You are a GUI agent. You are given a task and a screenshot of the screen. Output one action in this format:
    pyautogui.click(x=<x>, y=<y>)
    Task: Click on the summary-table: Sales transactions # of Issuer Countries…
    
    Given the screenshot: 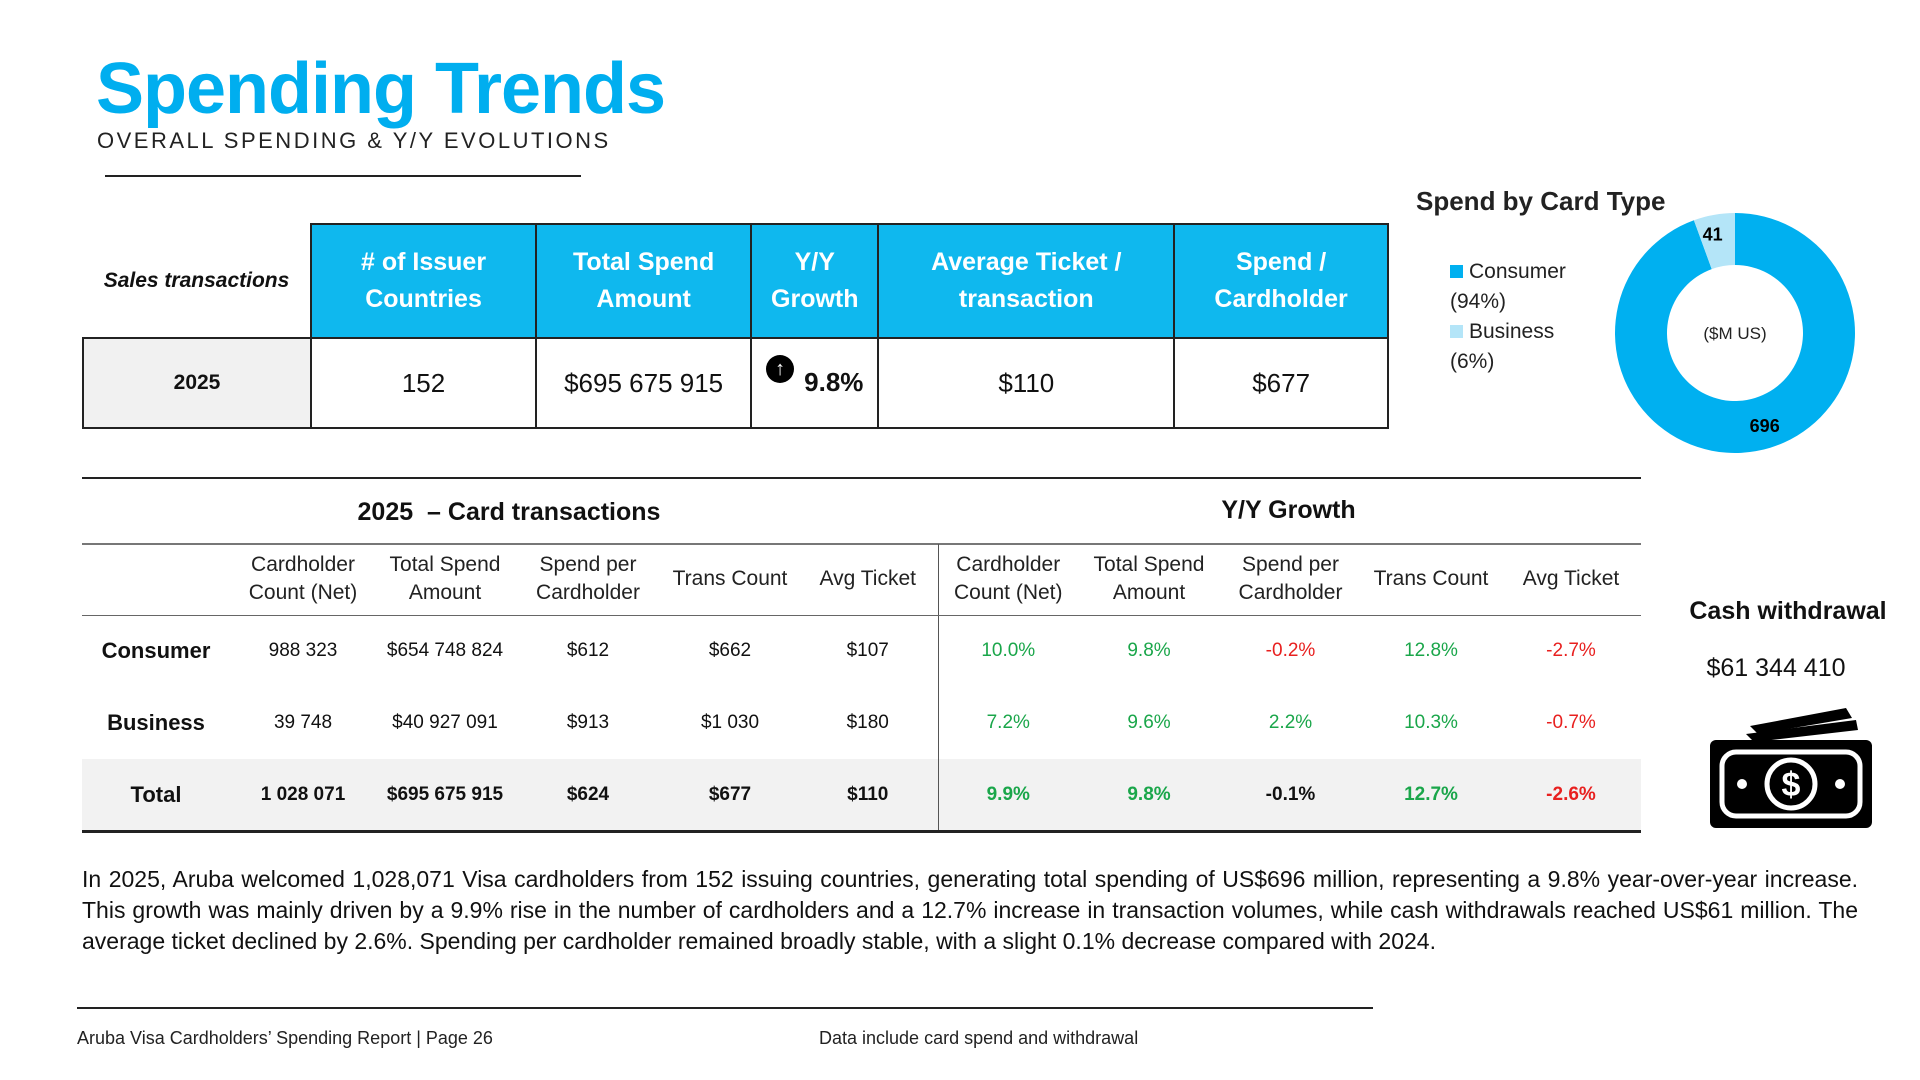 What is the action you would take?
    pyautogui.click(x=735, y=326)
    